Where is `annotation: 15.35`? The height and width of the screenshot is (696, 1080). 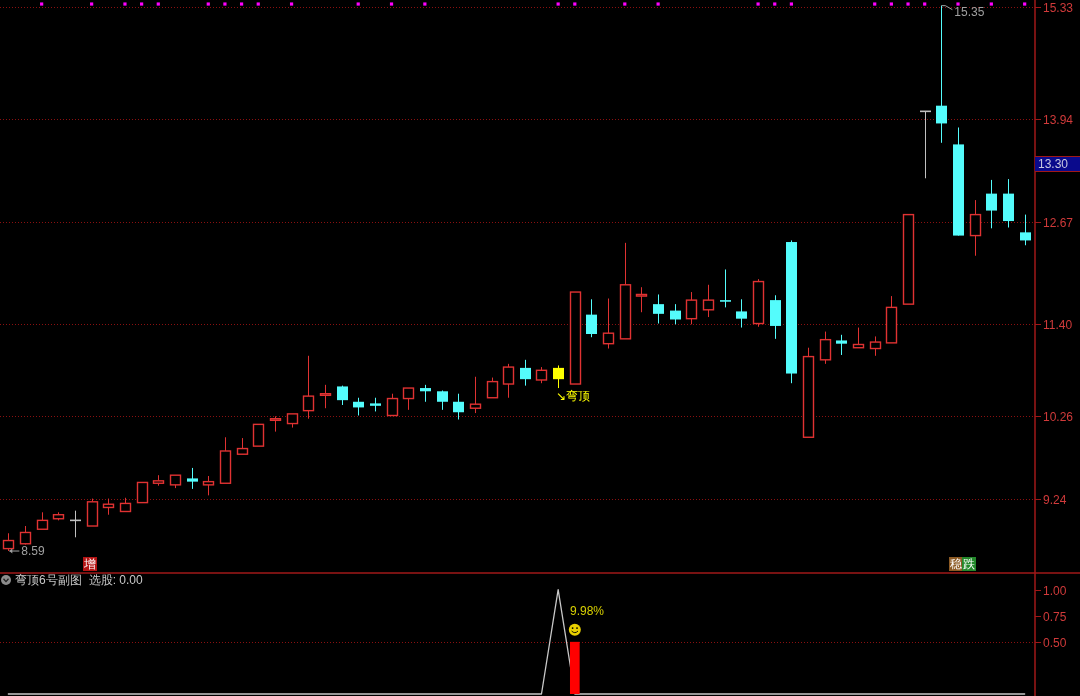
annotation: 15.35 is located at coordinates (969, 11).